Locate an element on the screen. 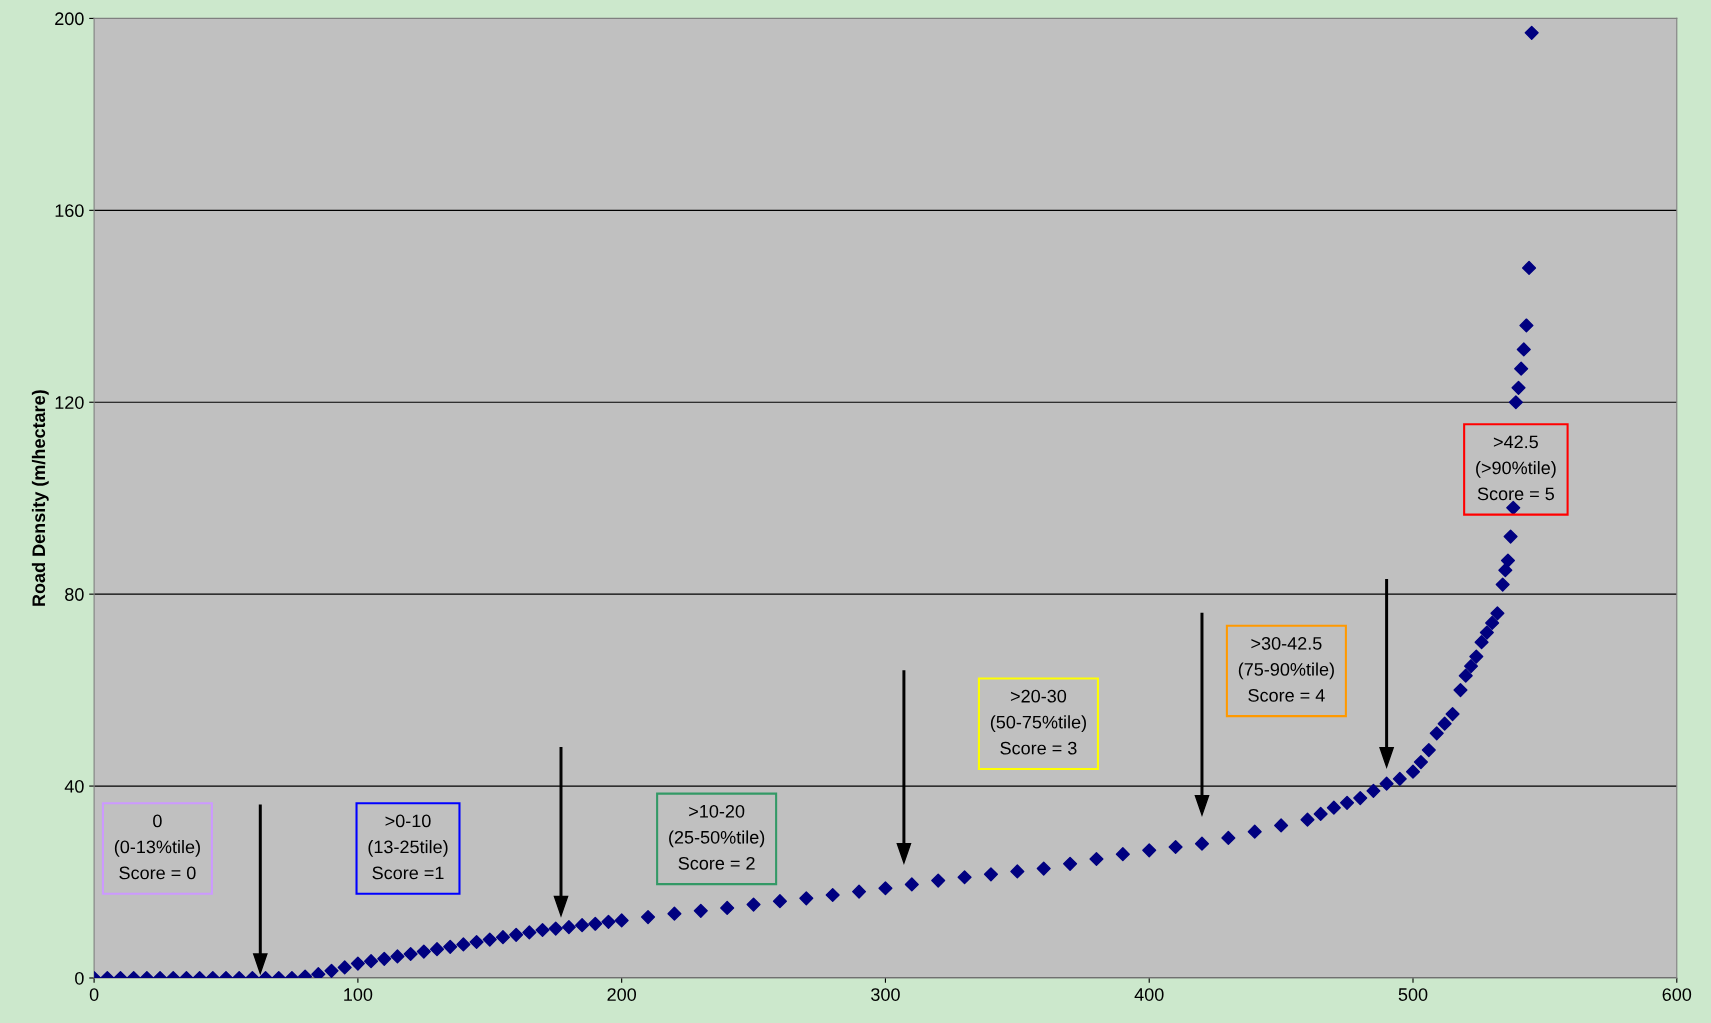 Image resolution: width=1711 pixels, height=1023 pixels. annotation: >20-30 (50-75%tile) Score = 3 is located at coordinates (1038, 722).